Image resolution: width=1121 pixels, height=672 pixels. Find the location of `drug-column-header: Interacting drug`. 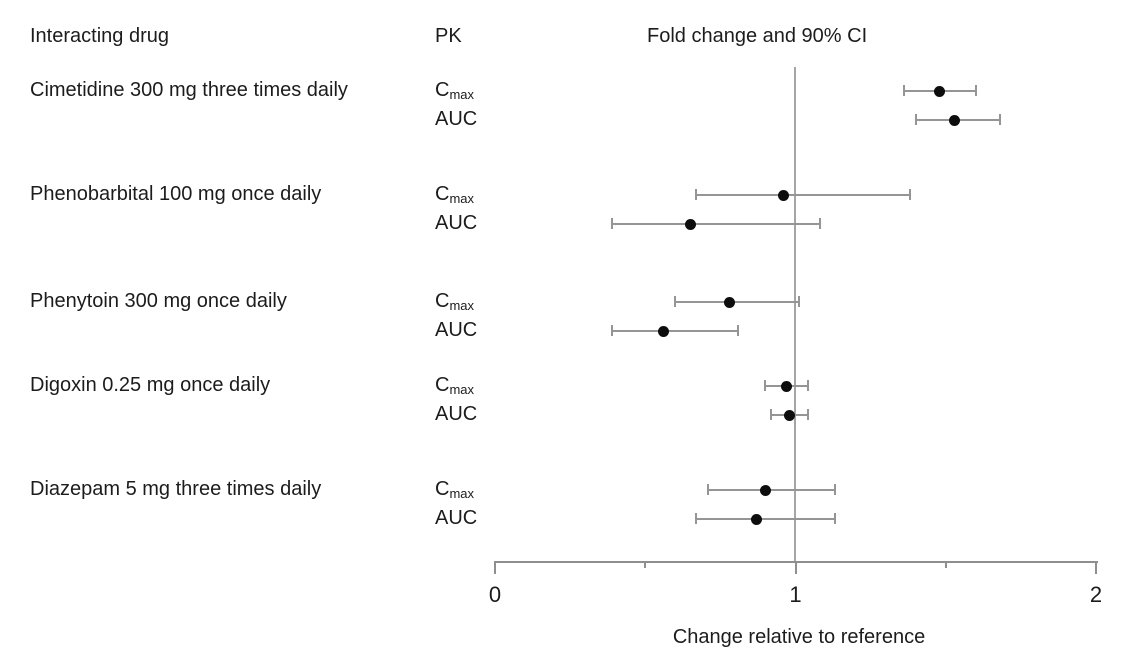

drug-column-header: Interacting drug is located at coordinates (99, 36).